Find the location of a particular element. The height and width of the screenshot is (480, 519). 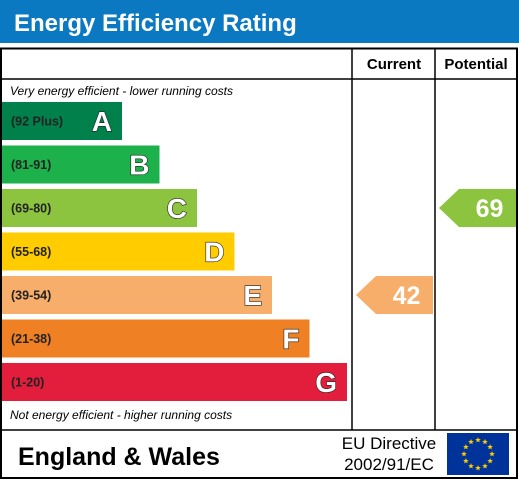

potential-rating: 69 is located at coordinates (477, 208).